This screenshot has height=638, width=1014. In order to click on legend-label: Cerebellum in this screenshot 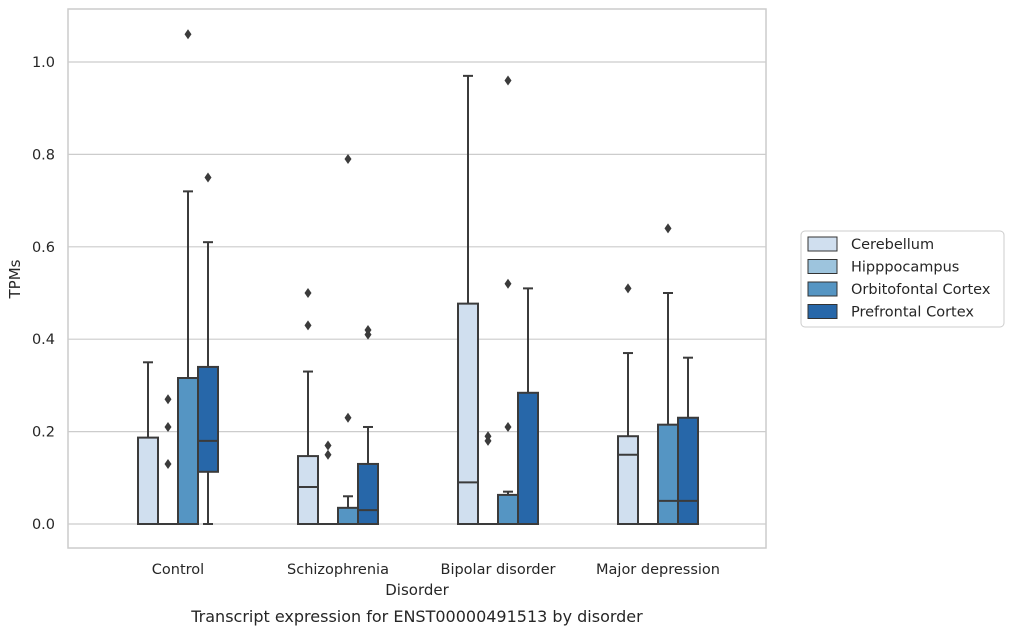, I will do `click(892, 245)`.